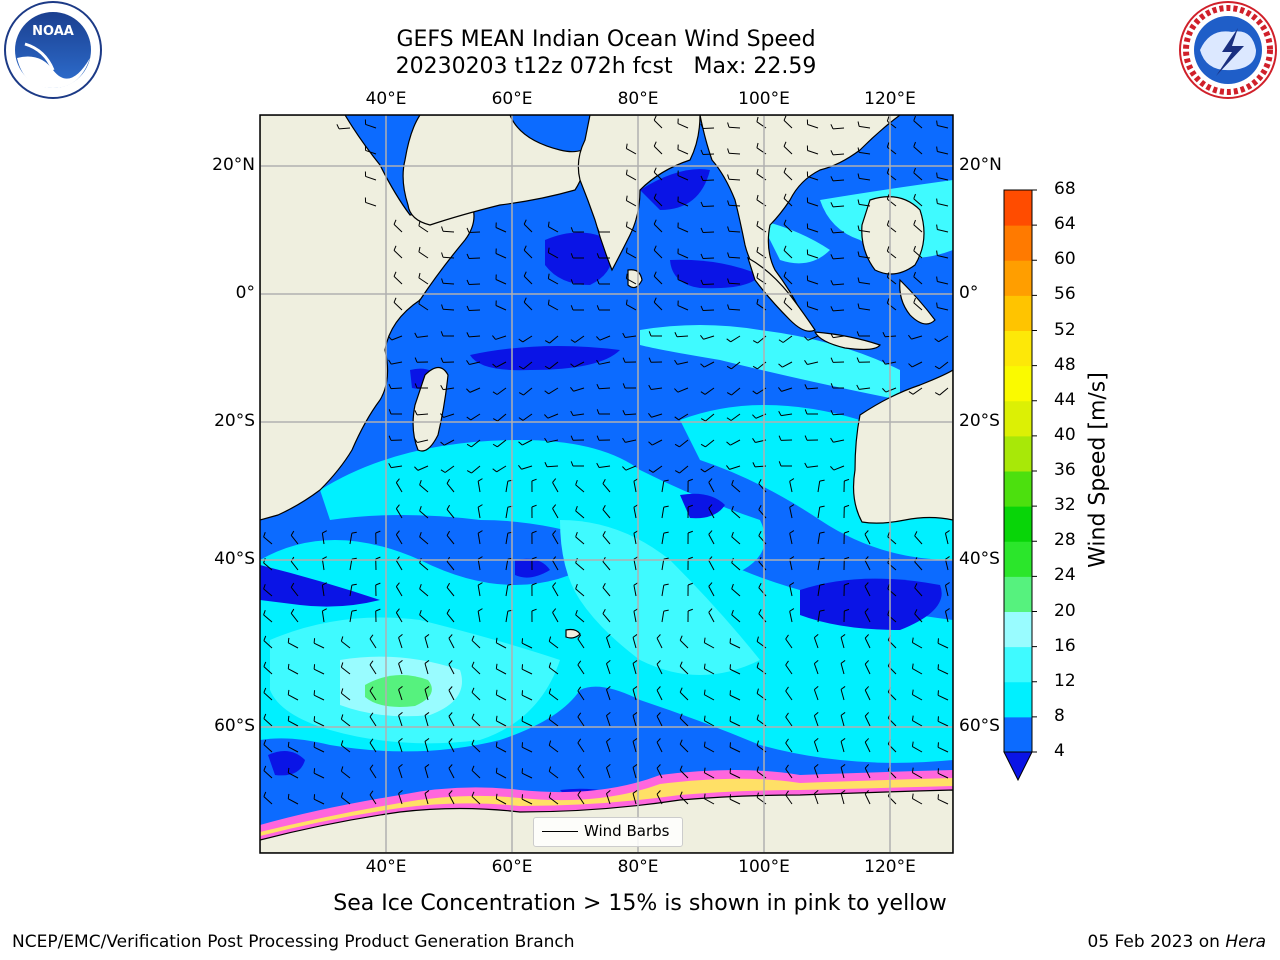 This screenshot has height=960, width=1280. I want to click on lat-tick-label-right: 20°N, so click(980, 165).